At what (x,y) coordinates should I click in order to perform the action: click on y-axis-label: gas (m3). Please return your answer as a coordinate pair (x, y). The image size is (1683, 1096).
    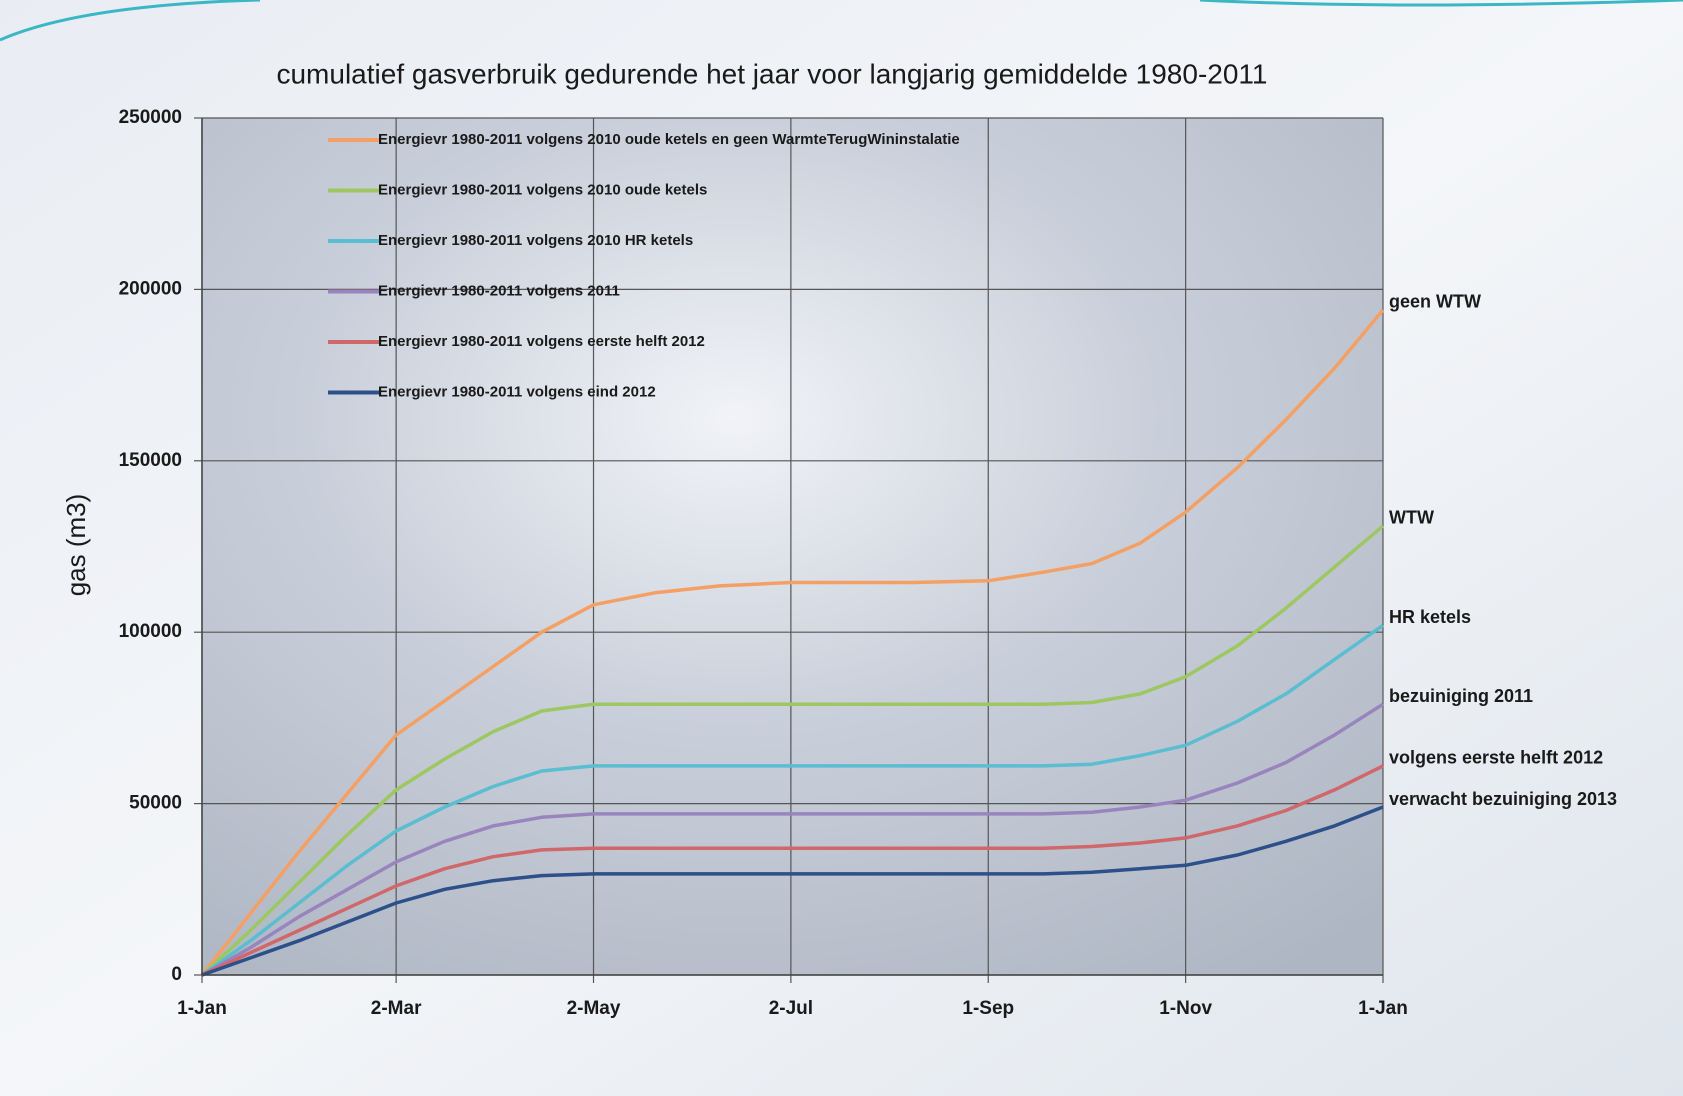
    Looking at the image, I should click on (76, 545).